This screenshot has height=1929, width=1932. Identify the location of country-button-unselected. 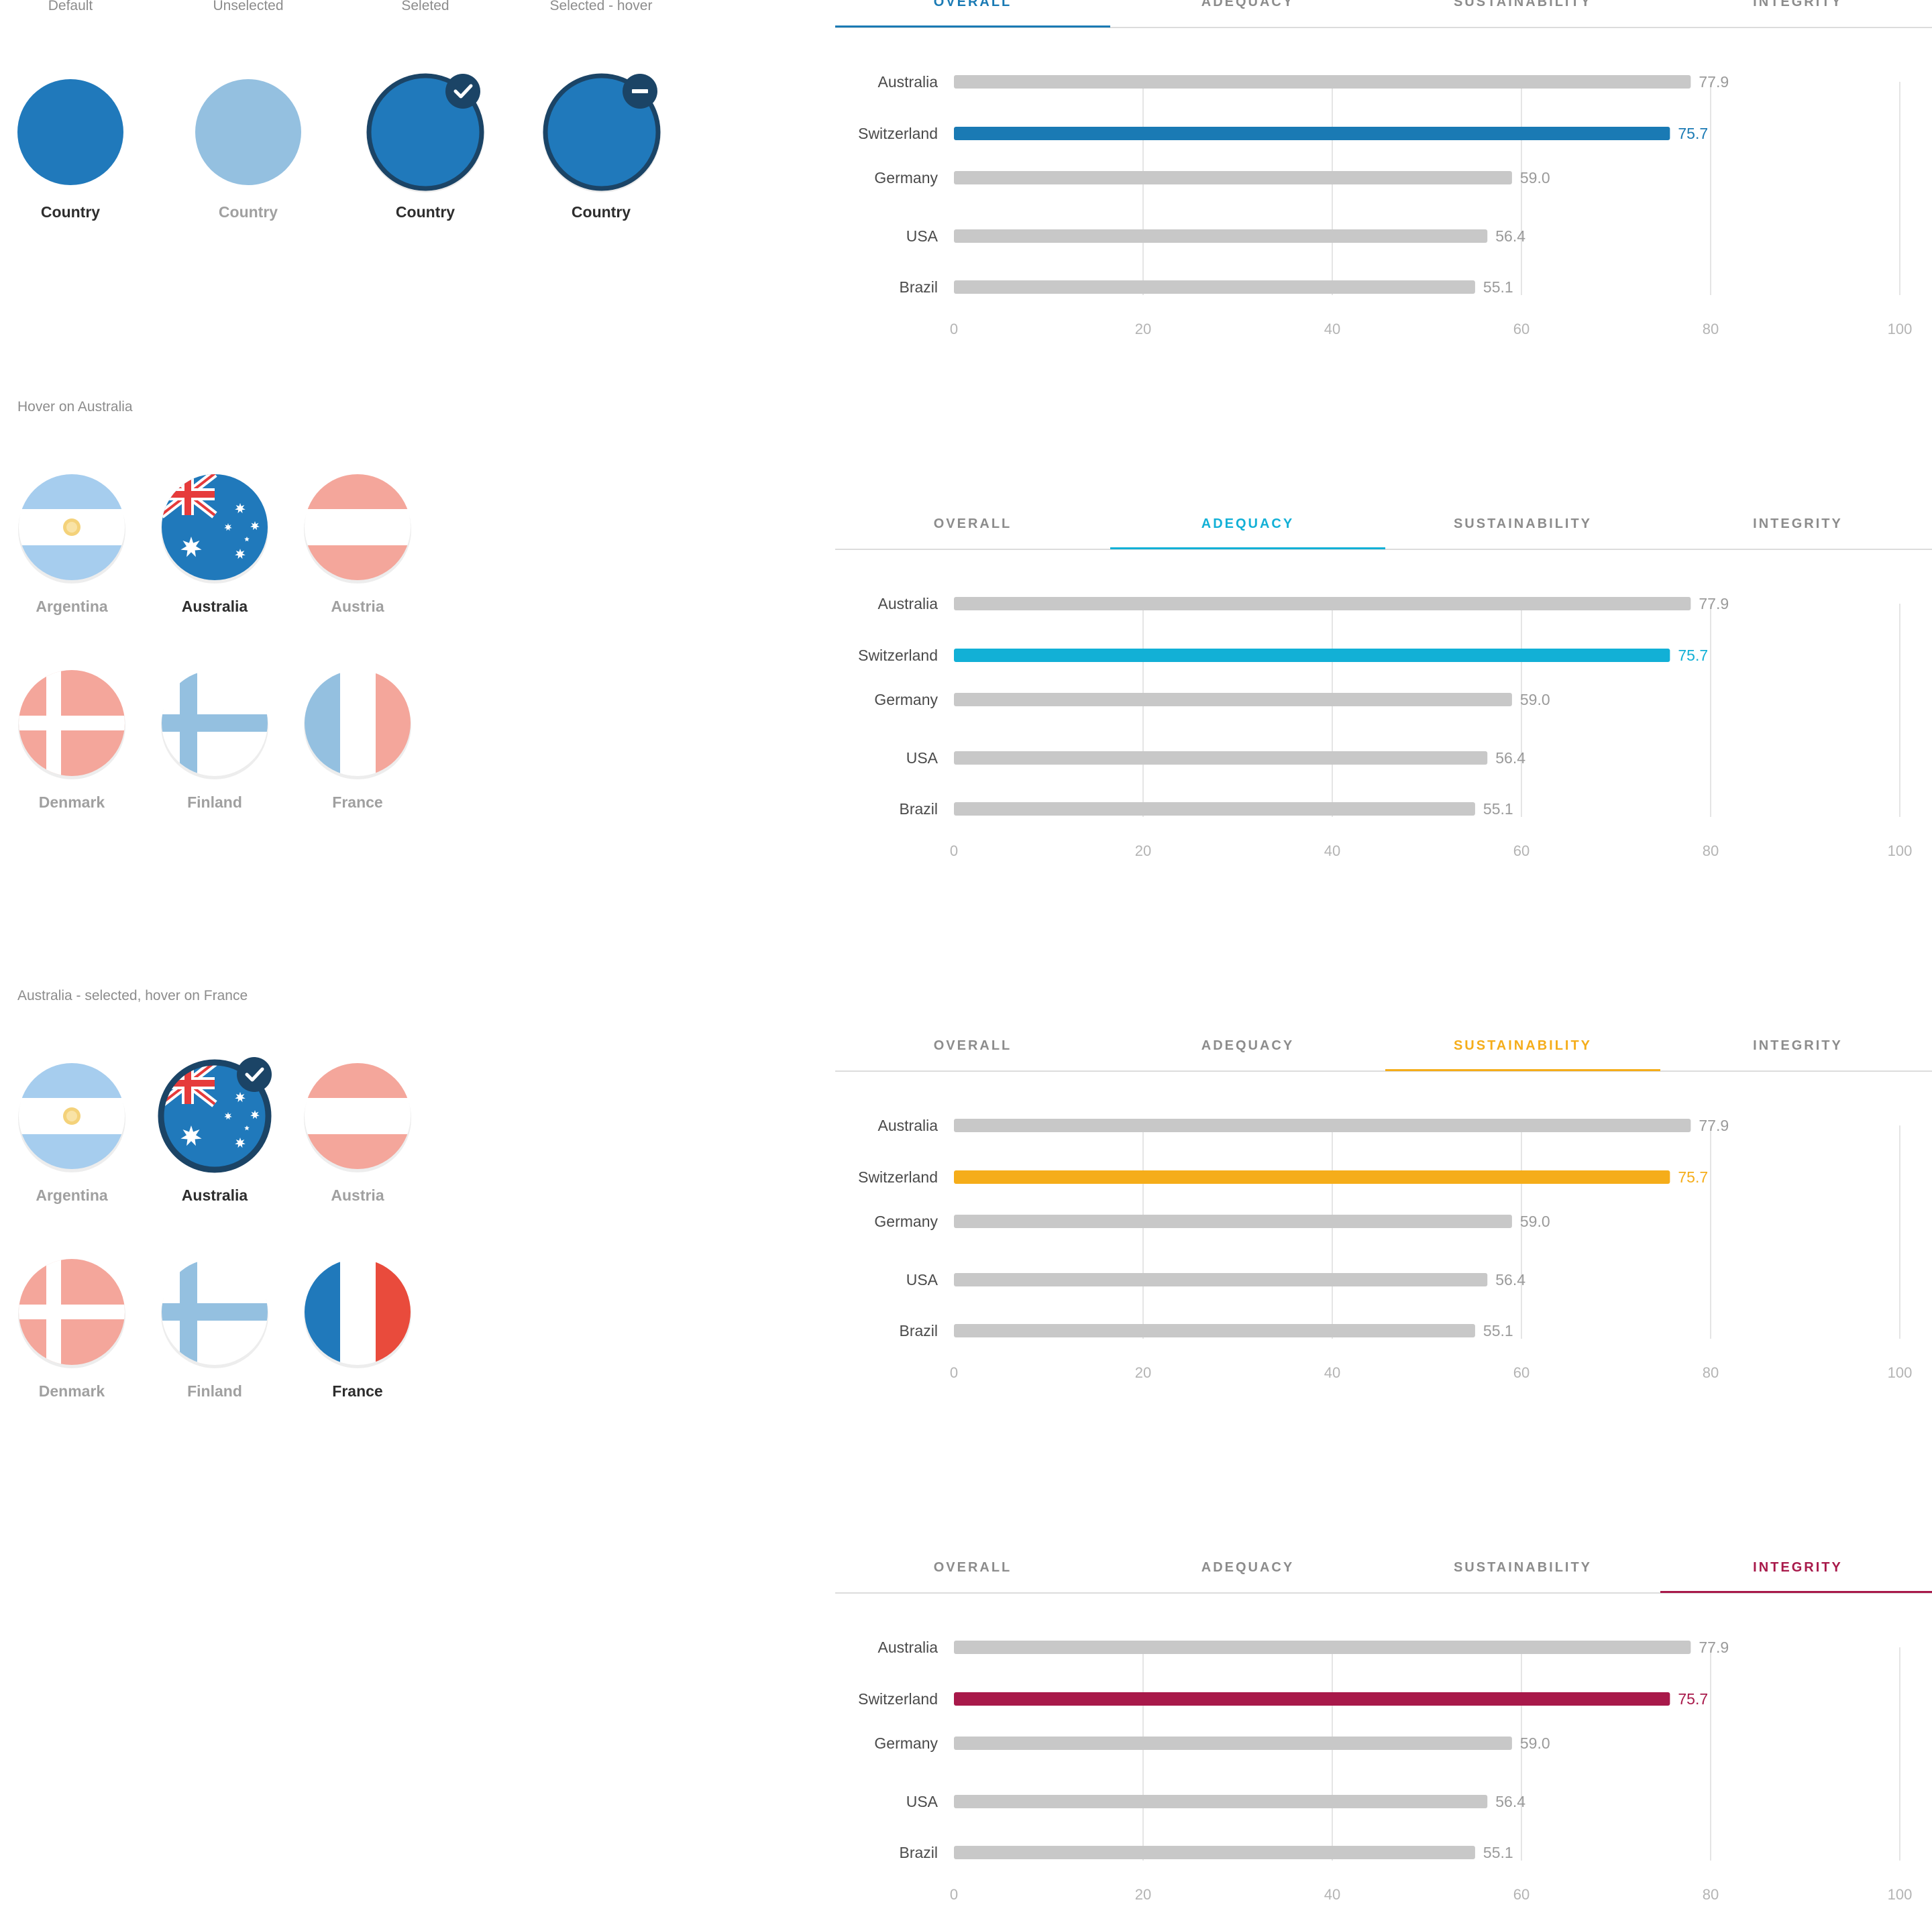
(248, 132).